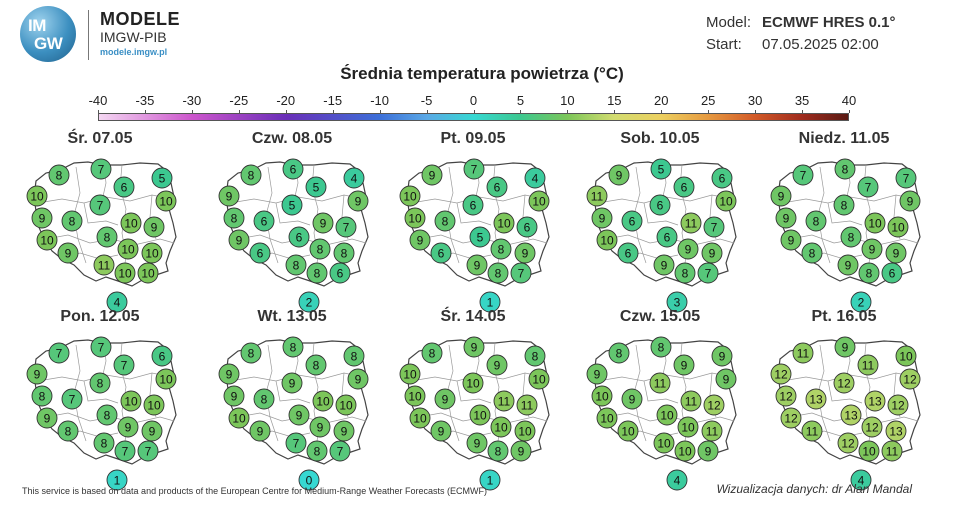 The height and width of the screenshot is (508, 964). I want to click on colorbar-tick-label: -25, so click(239, 100).